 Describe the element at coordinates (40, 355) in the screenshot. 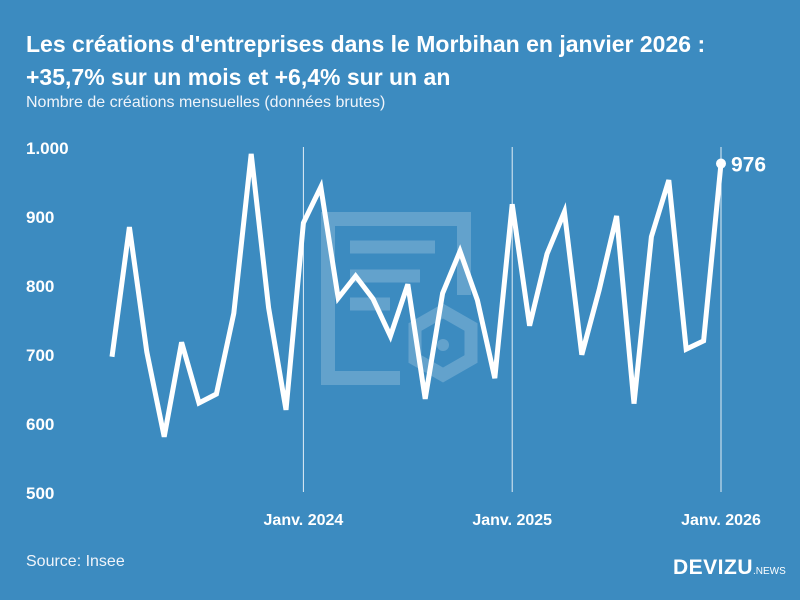

I see `y-tick-label: 700` at that location.